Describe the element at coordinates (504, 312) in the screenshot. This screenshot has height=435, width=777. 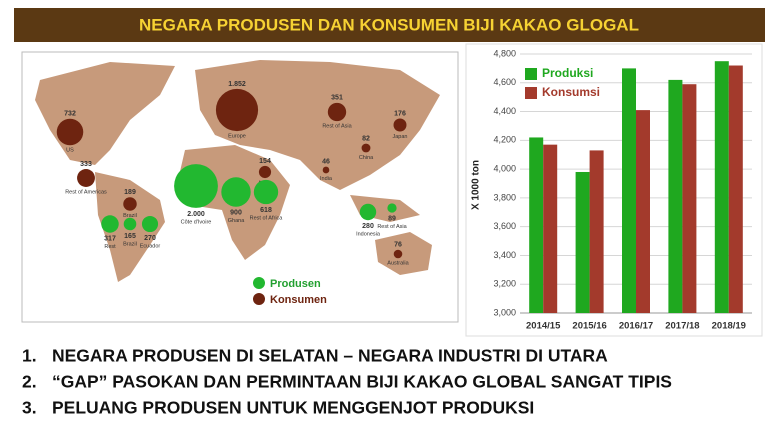
I see `y-tick-label: 3,000` at that location.